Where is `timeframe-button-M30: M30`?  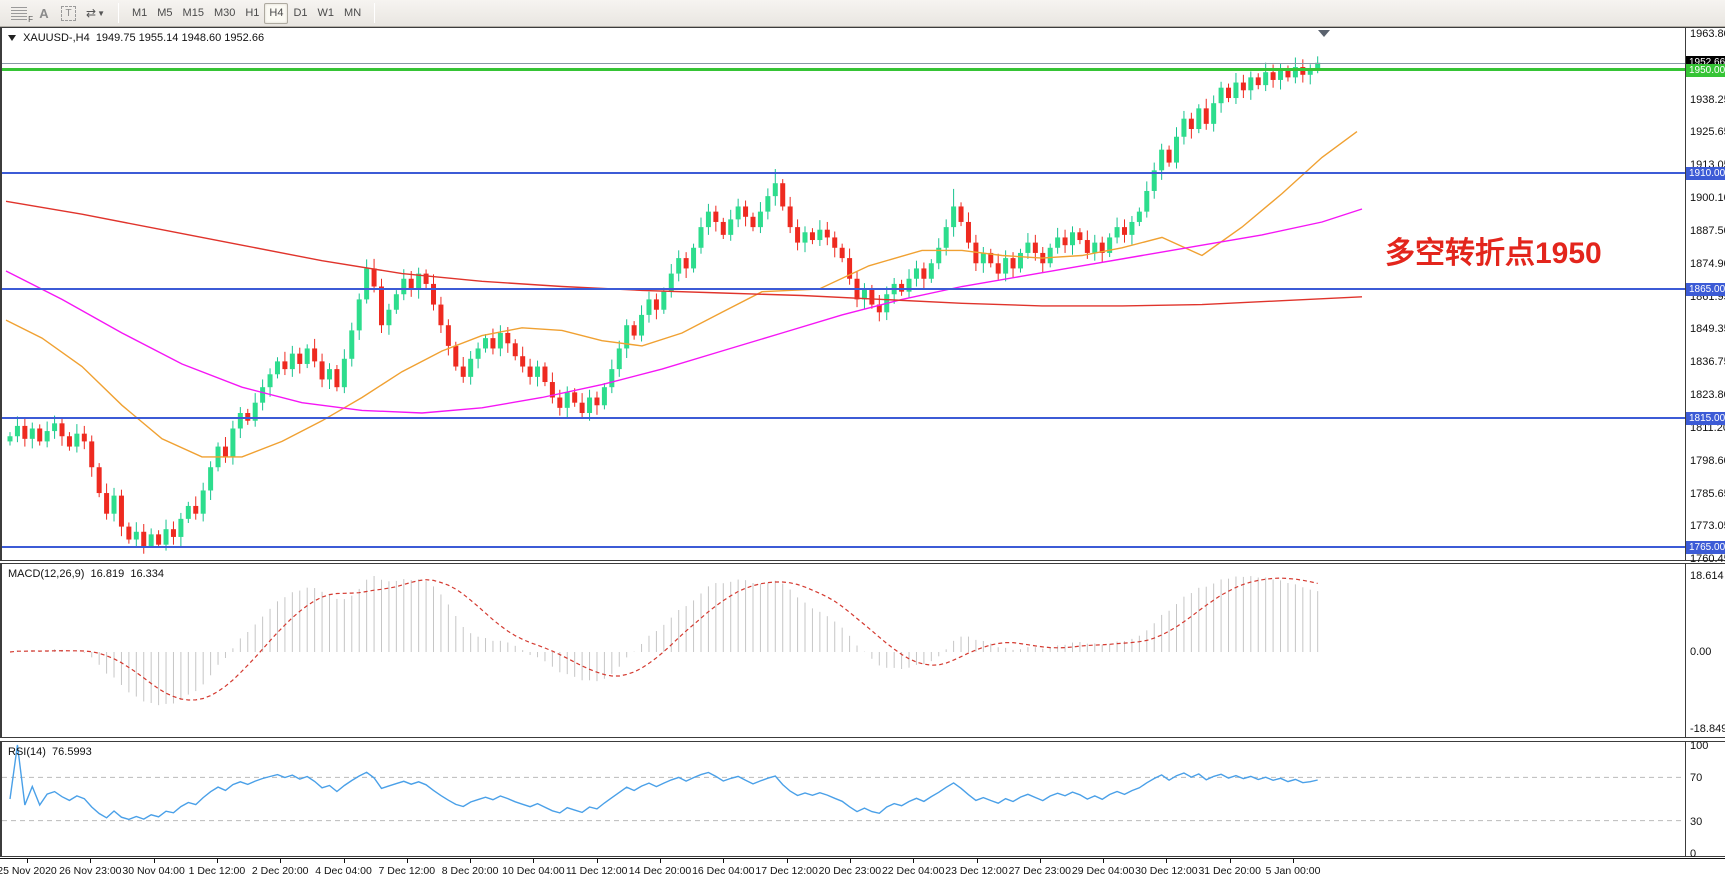 timeframe-button-M30: M30 is located at coordinates (224, 13).